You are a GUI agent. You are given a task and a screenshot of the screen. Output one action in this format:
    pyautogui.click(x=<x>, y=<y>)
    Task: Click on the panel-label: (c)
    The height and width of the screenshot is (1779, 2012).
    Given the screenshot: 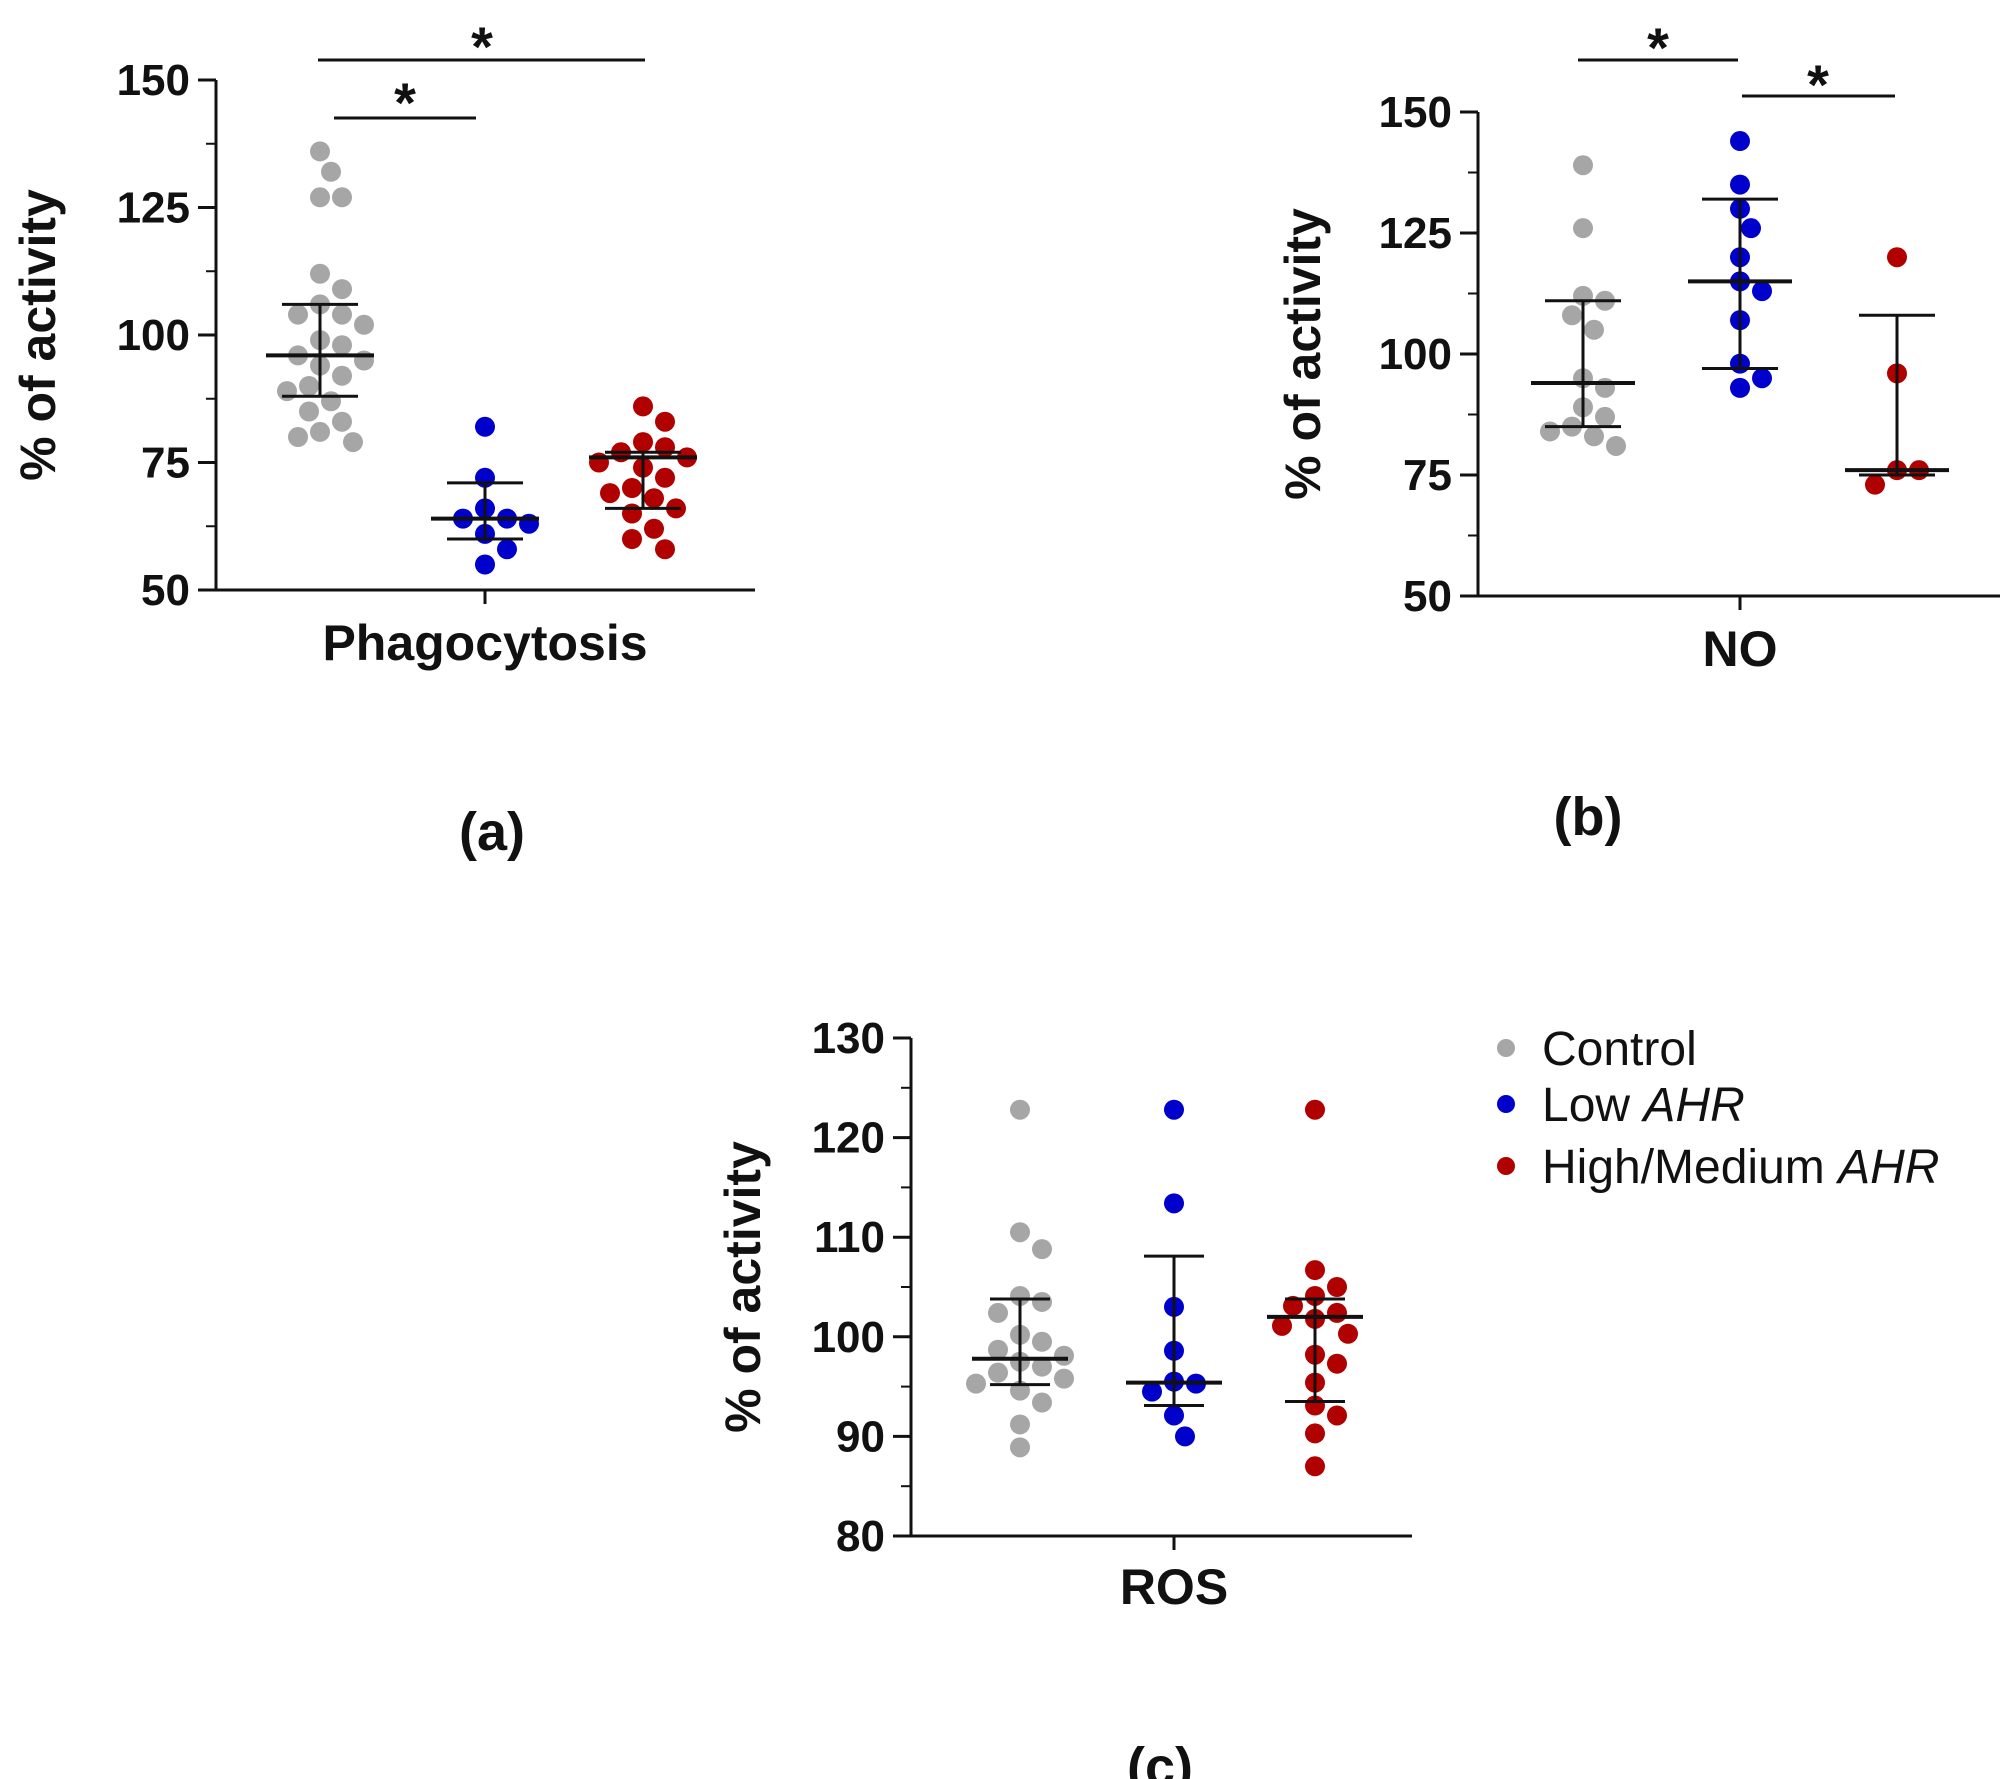 What is the action you would take?
    pyautogui.click(x=1160, y=1758)
    